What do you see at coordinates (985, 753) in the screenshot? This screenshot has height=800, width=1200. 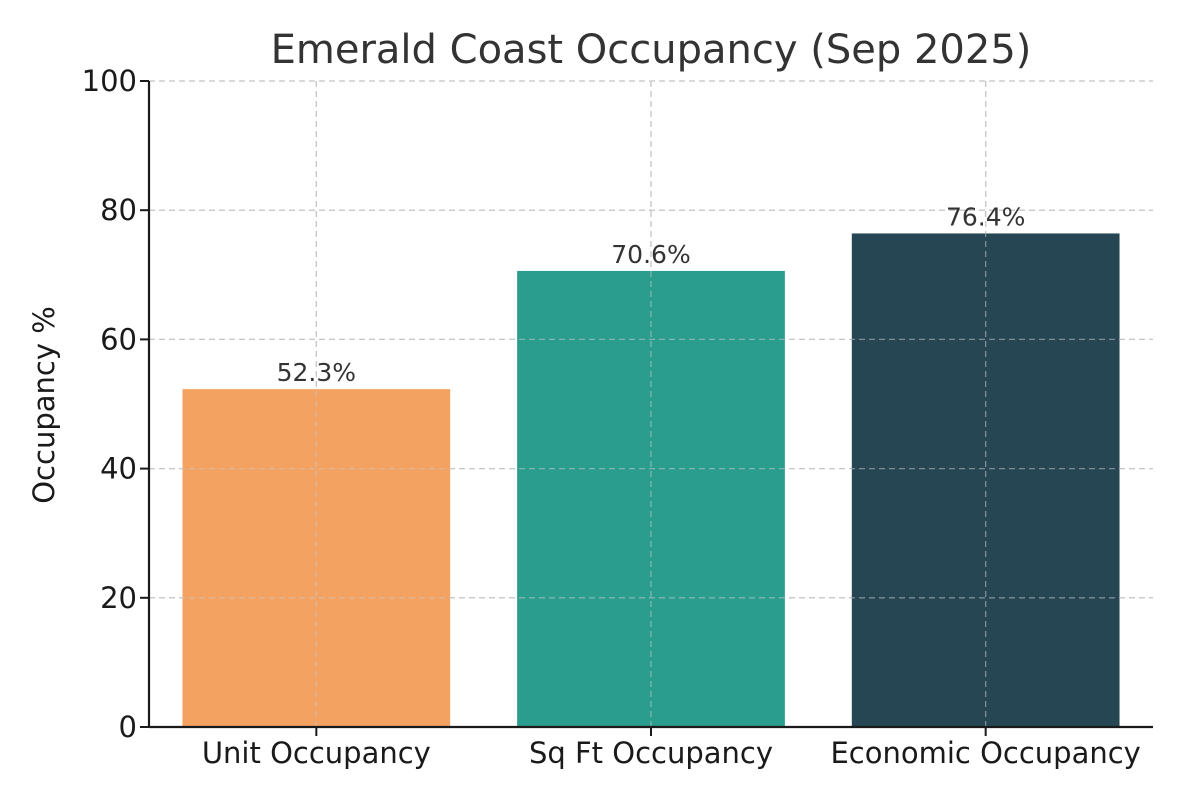 I see `x-tick-label: Economic Occupancy` at bounding box center [985, 753].